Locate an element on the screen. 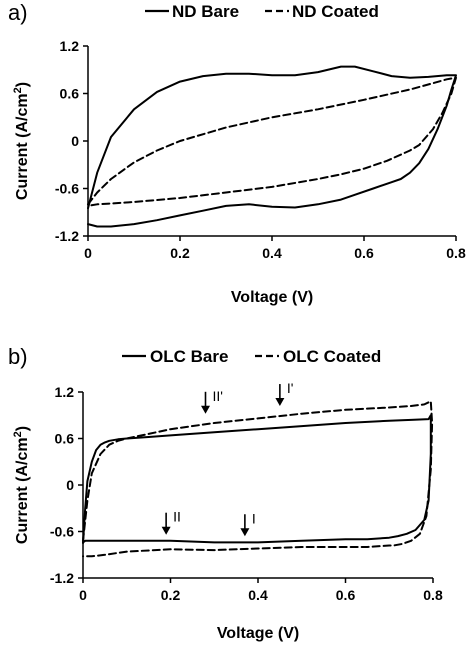 This screenshot has height=668, width=474. annotation-arrow: II is located at coordinates (171, 522).